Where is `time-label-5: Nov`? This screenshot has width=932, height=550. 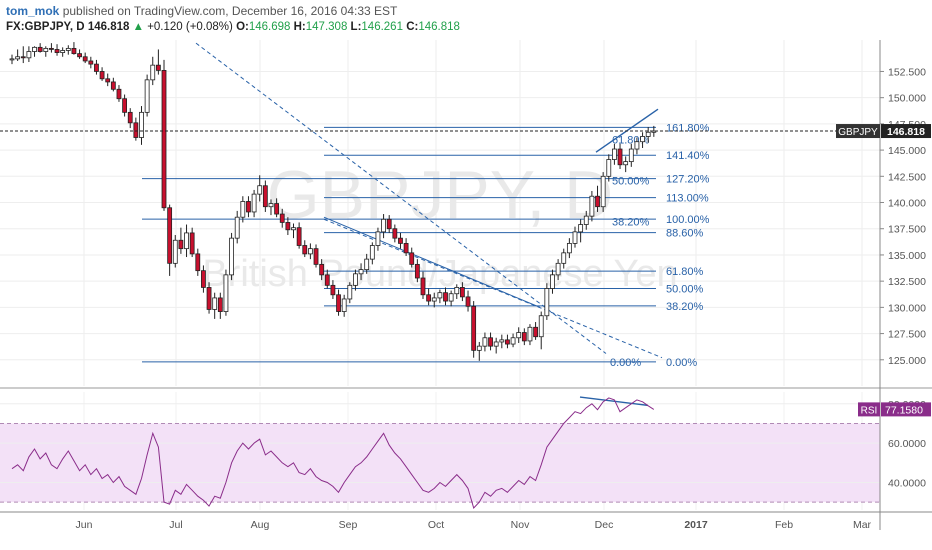
time-label-5: Nov is located at coordinates (520, 525).